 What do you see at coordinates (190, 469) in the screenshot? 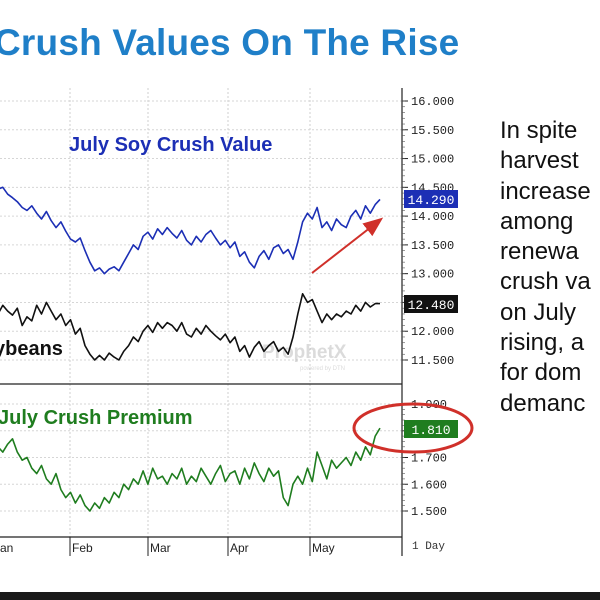
I see `crush-premium-line` at bounding box center [190, 469].